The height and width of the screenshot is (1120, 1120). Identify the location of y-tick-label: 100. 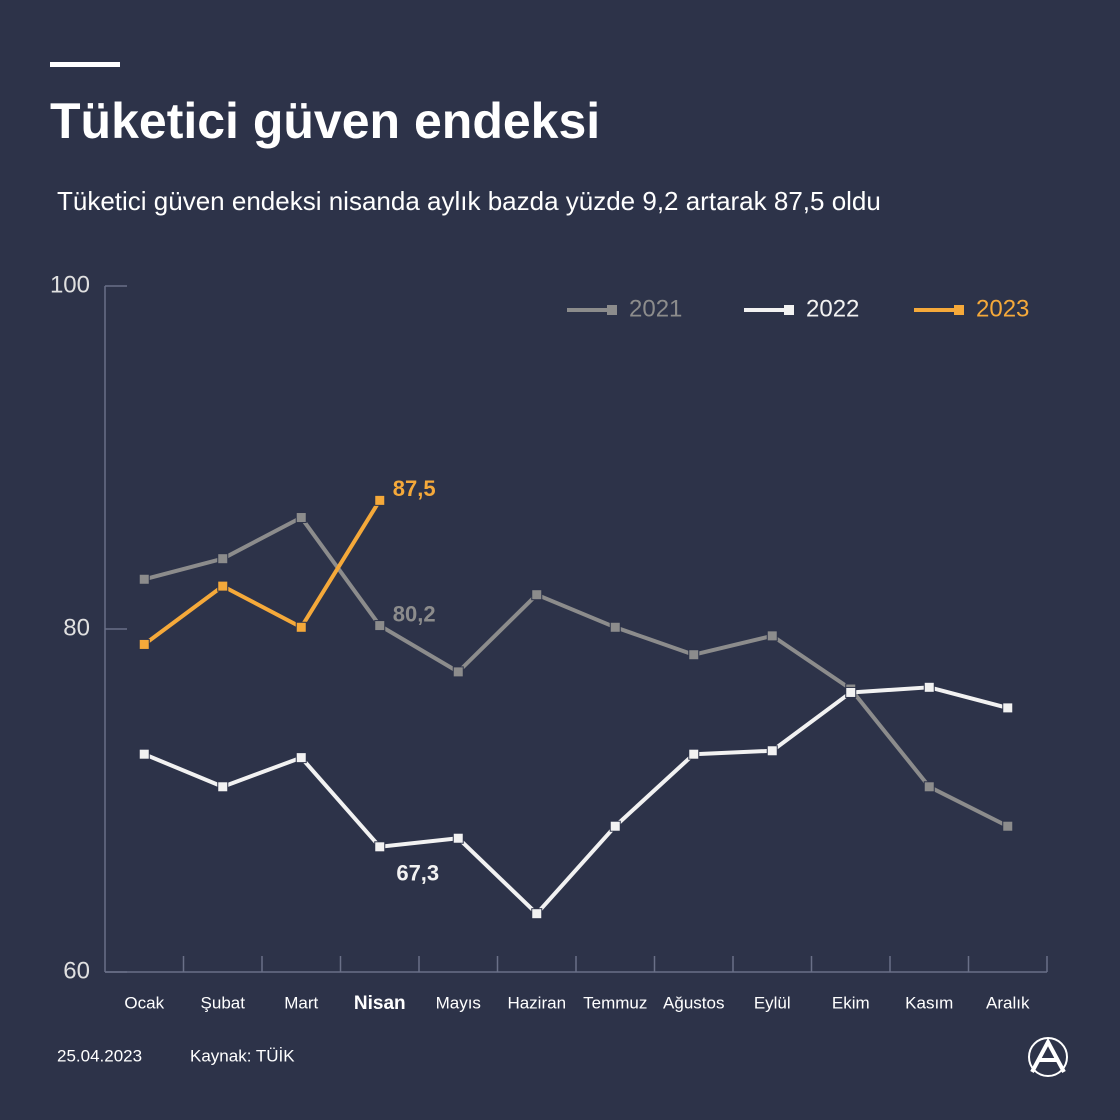
(70, 284).